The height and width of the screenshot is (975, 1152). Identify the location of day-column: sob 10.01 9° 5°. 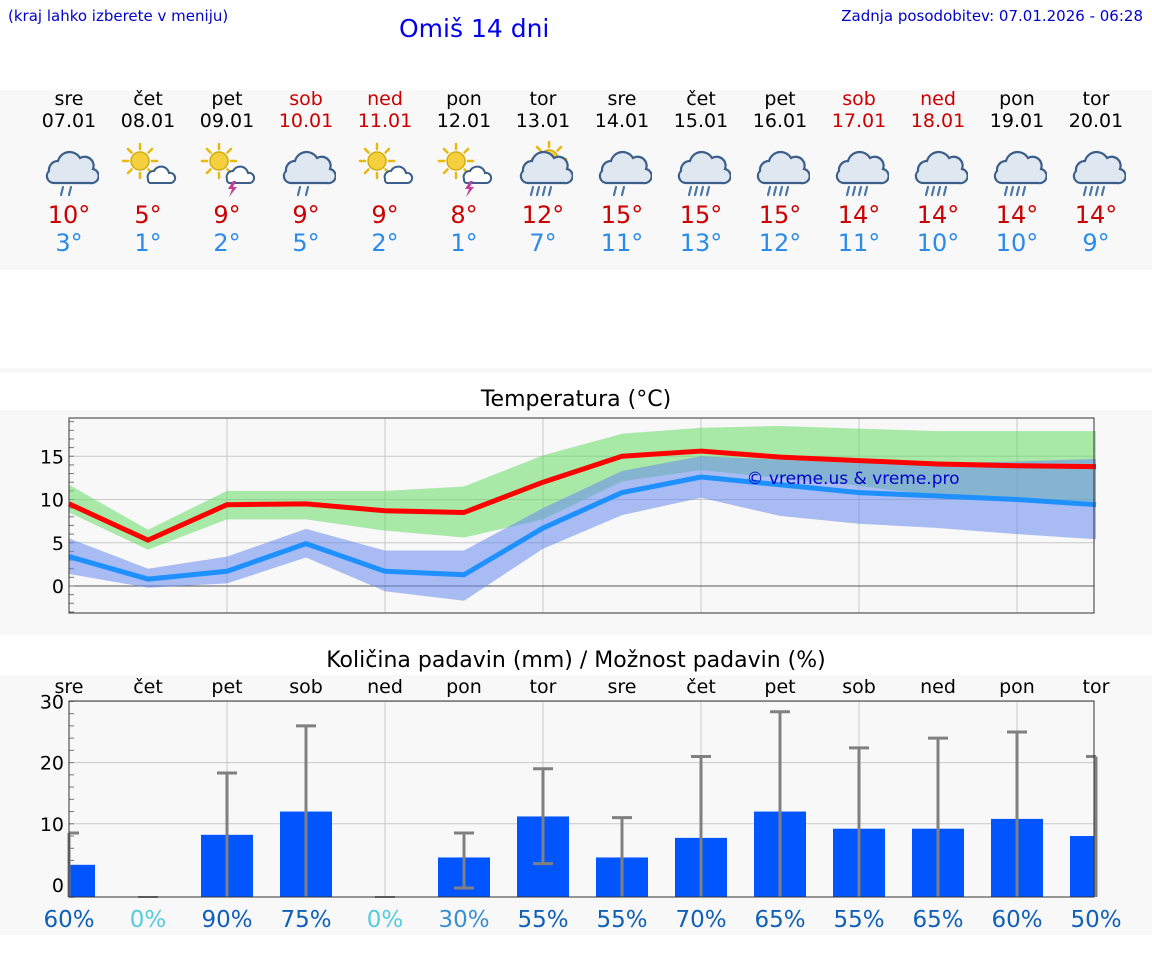
(306, 172).